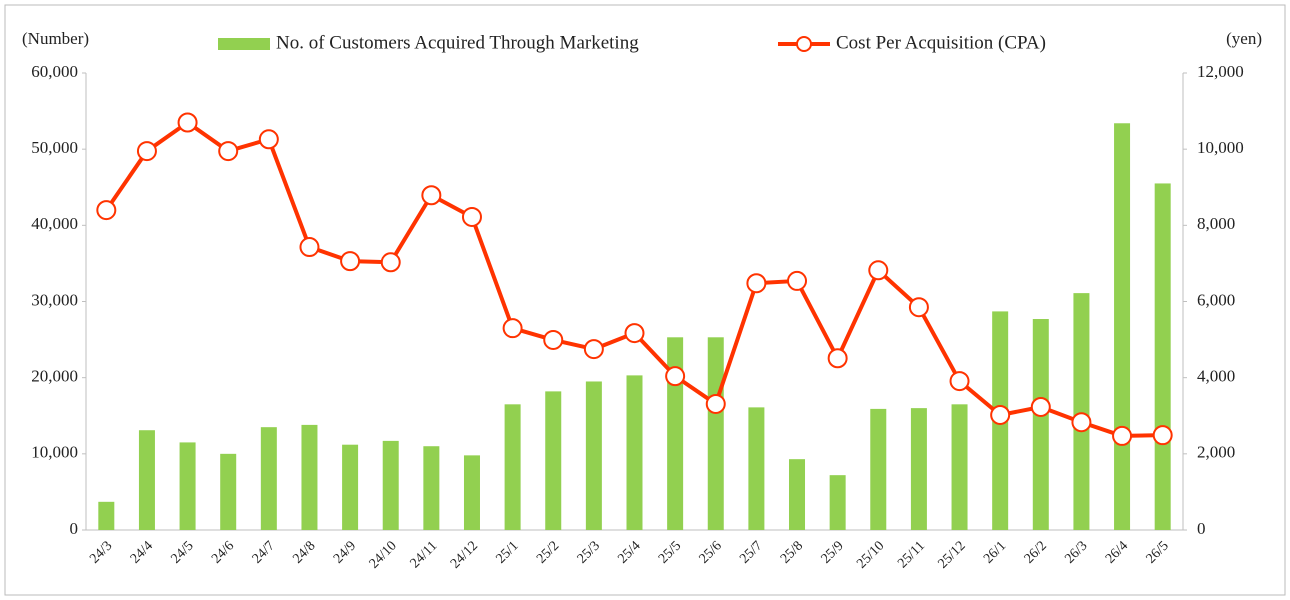  What do you see at coordinates (55, 38) in the screenshot?
I see `y-axis-label: (Number)` at bounding box center [55, 38].